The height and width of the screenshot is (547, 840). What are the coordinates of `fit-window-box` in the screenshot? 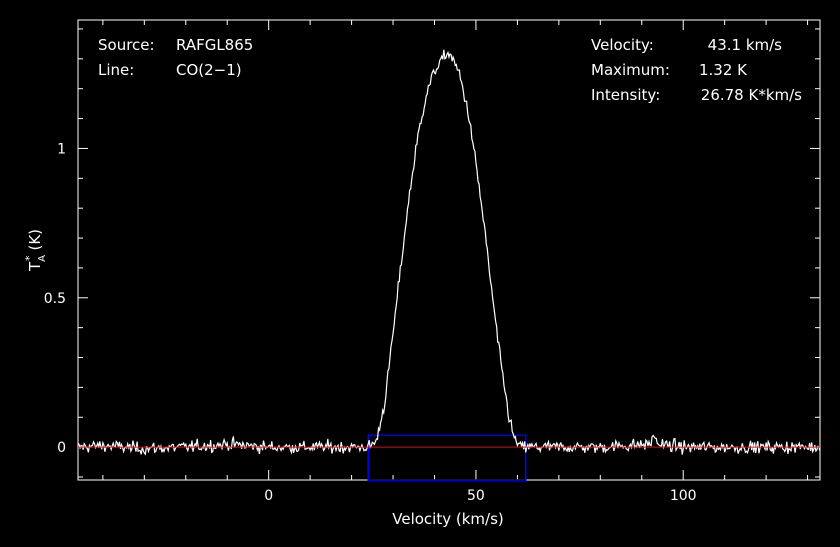 It's located at (447, 457).